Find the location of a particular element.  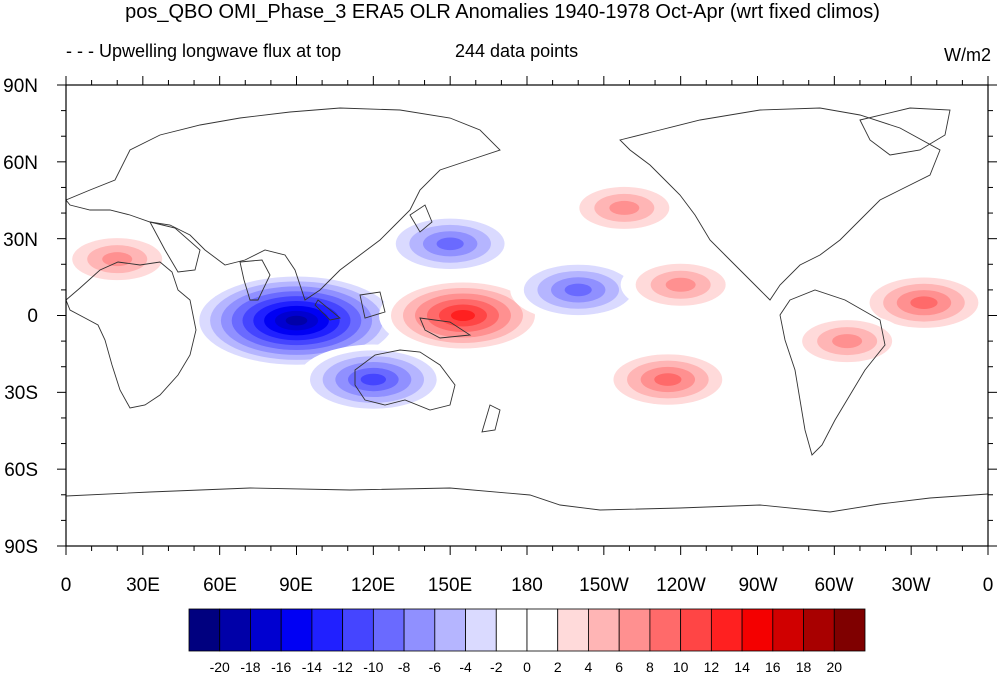

coastline-borneo is located at coordinates (372, 305).